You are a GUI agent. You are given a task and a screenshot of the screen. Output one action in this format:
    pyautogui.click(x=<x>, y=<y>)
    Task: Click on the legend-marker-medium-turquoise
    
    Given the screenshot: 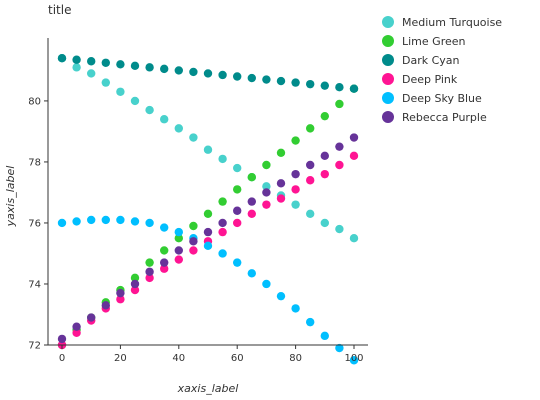 What is the action you would take?
    pyautogui.click(x=388, y=22)
    